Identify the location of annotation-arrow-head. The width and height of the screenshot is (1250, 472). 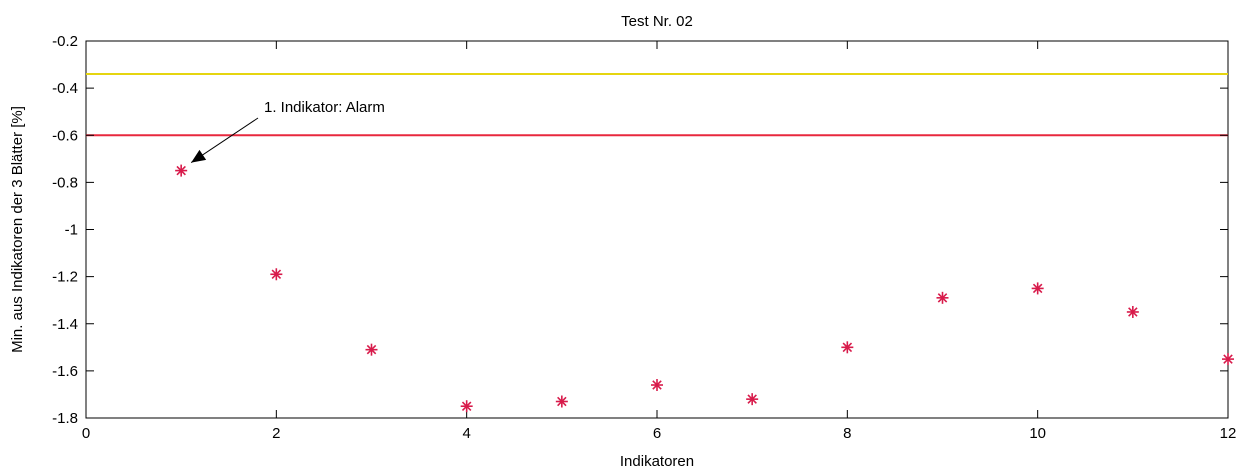
(199, 156).